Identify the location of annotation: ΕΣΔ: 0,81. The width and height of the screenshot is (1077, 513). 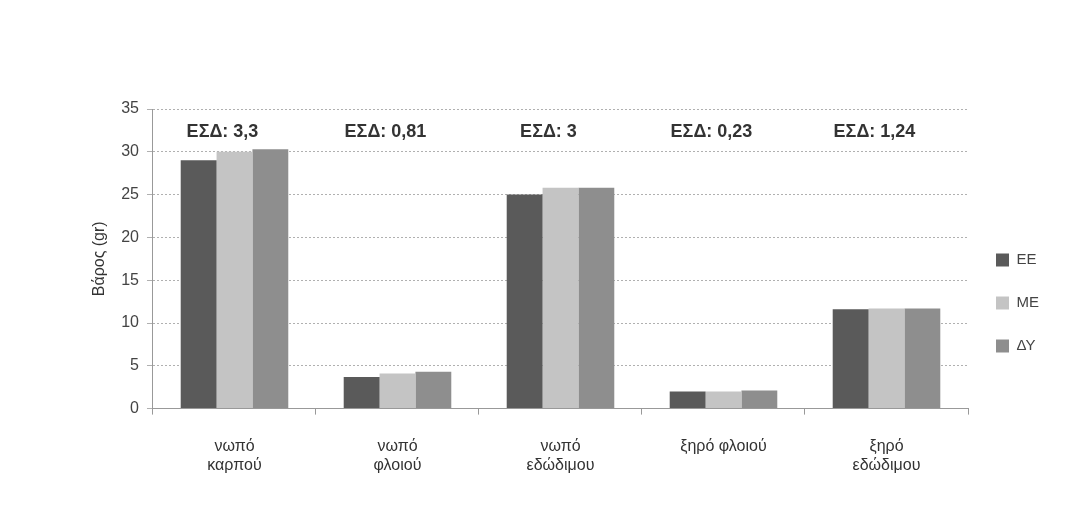
(385, 130).